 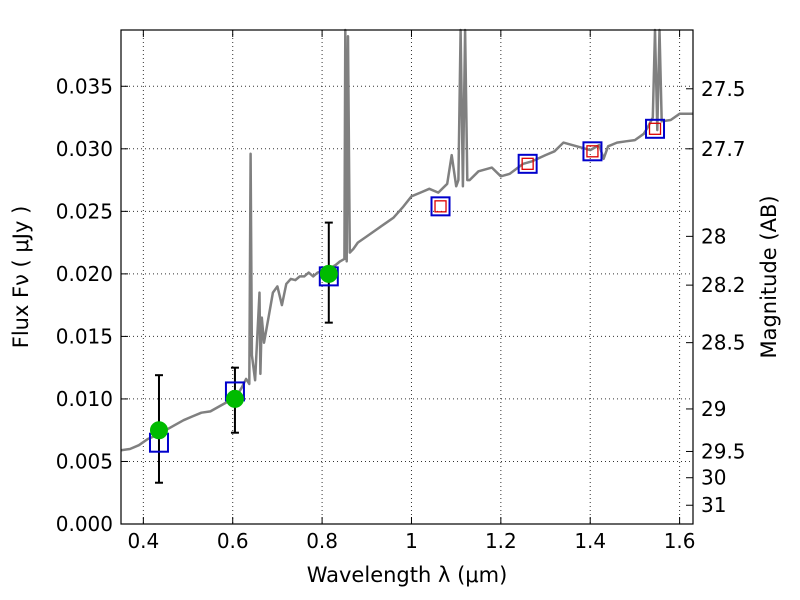 I want to click on mag-tick-label: 27.7, so click(x=723, y=149).